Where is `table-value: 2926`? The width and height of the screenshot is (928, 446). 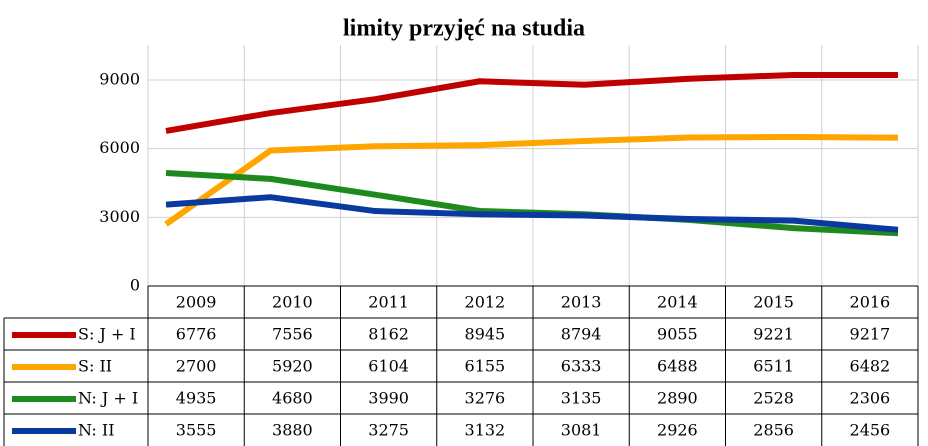
table-value: 2926 is located at coordinates (677, 430).